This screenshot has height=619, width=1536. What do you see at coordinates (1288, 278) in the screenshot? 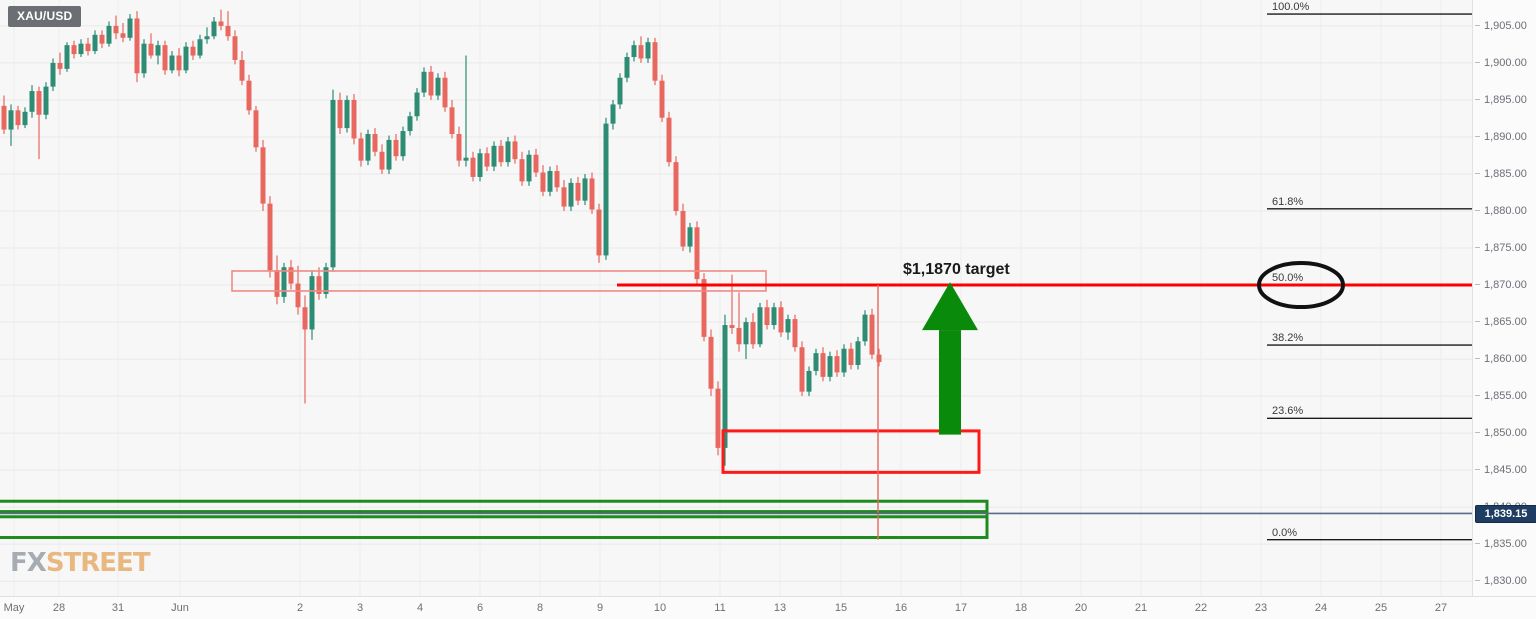
I see `fib-label-500: 50.0%` at bounding box center [1288, 278].